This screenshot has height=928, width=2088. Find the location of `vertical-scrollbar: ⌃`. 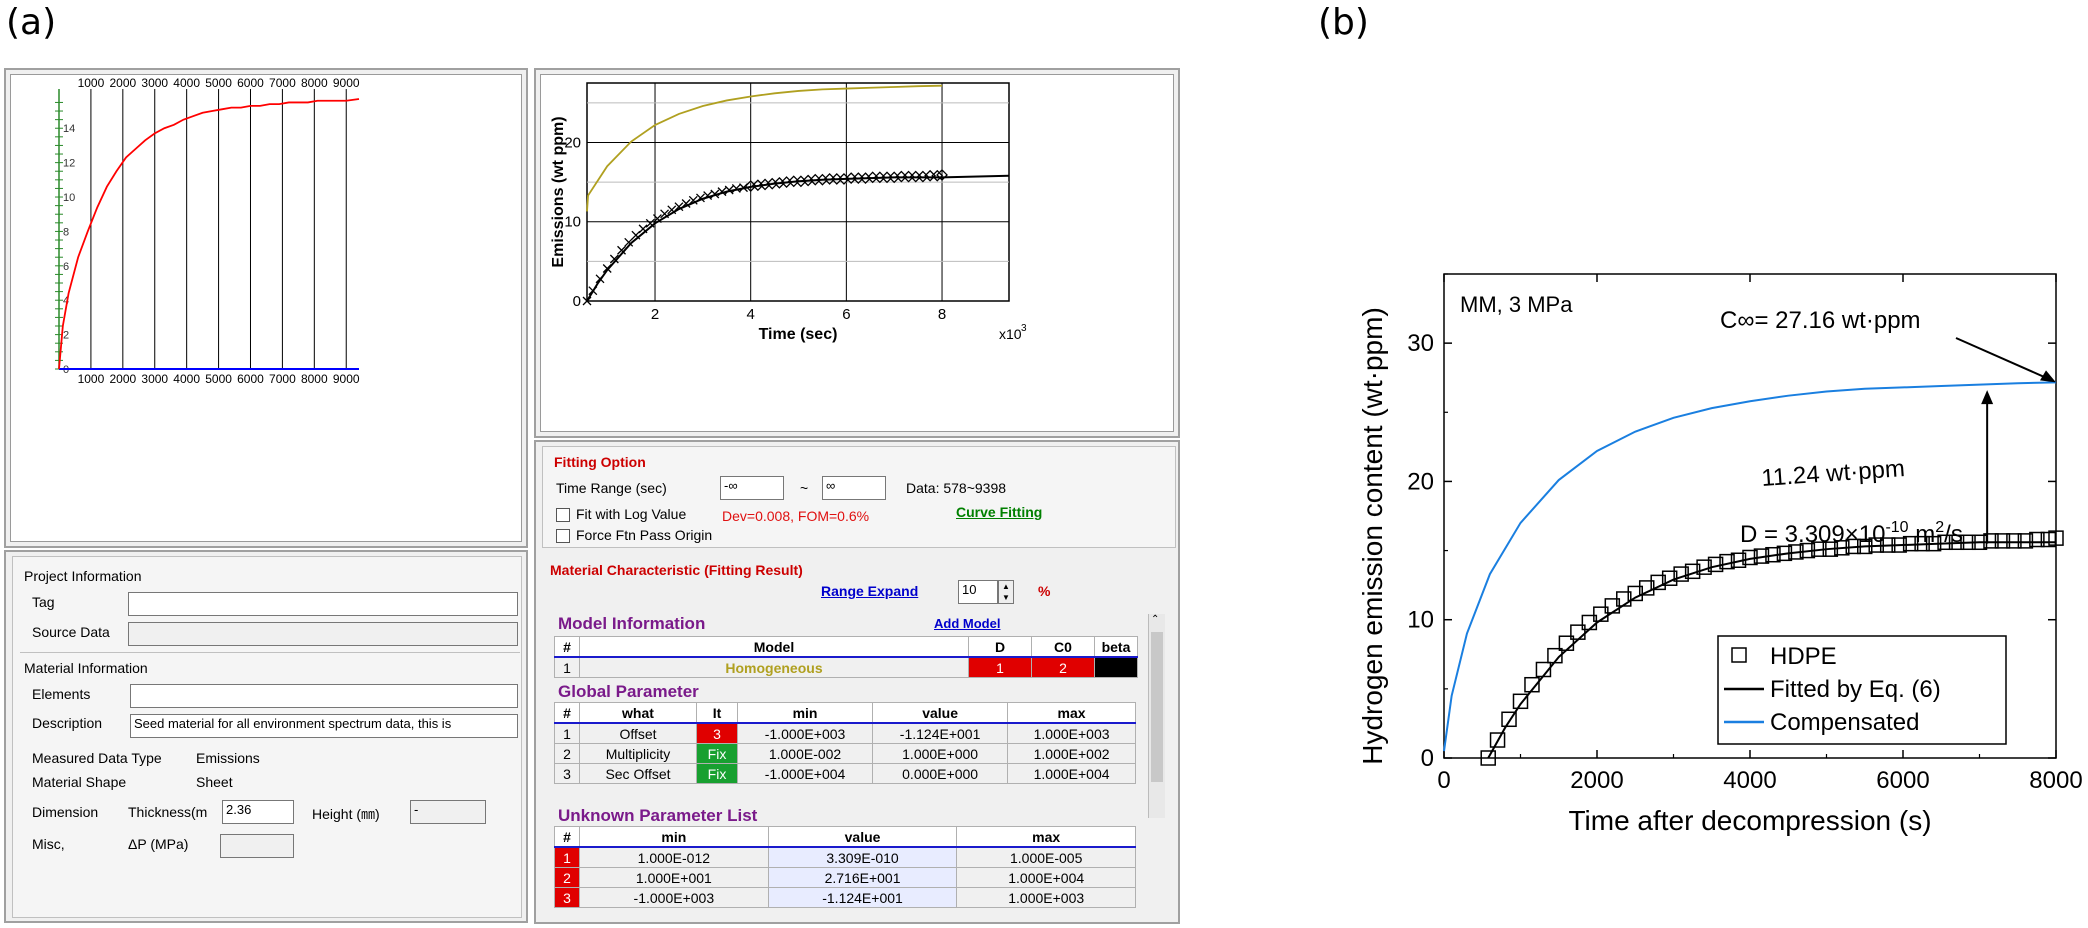

vertical-scrollbar: ⌃ is located at coordinates (1156, 716).